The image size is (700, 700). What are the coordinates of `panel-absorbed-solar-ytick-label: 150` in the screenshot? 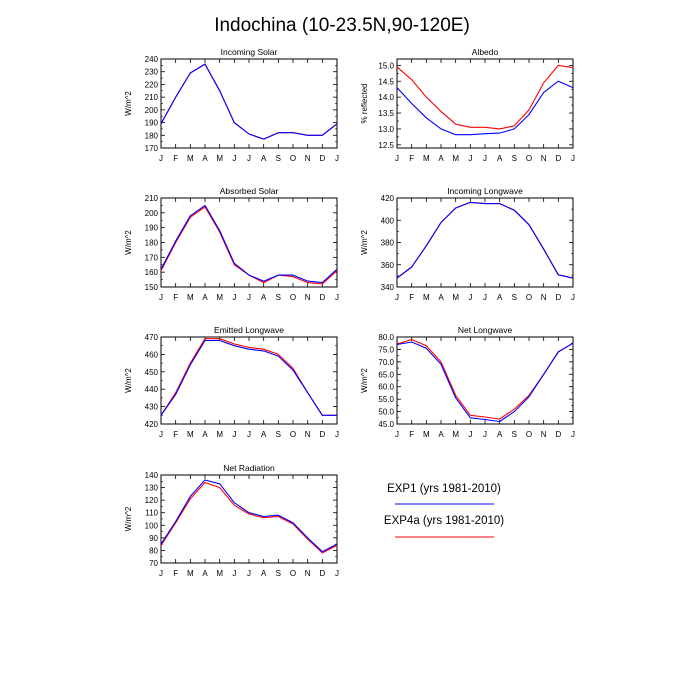 It's located at (152, 287).